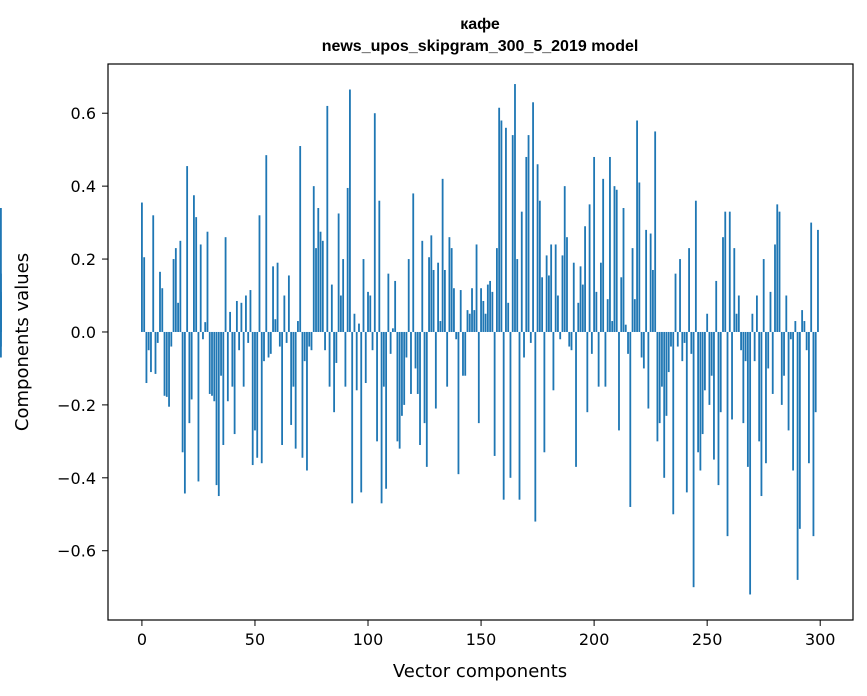  Describe the element at coordinates (480, 46) in the screenshot. I see `chart-title-line-2: news_upos_skipgram_300_5_2019 model` at that location.